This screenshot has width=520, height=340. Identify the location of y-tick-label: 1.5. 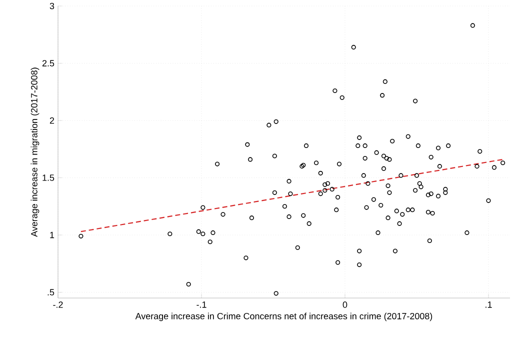
(48, 177).